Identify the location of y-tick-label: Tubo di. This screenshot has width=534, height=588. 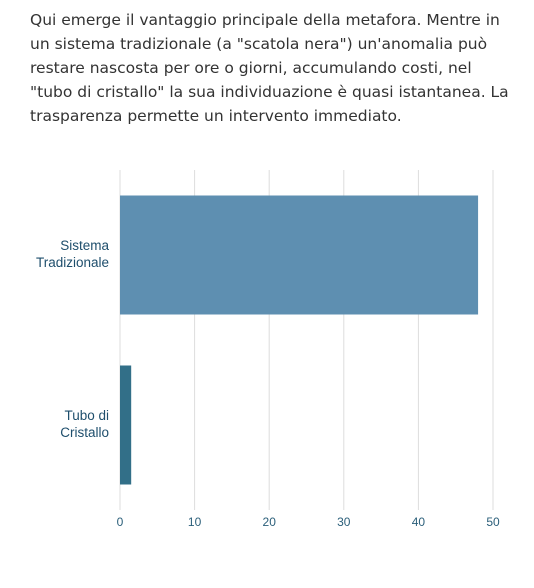
(86, 415).